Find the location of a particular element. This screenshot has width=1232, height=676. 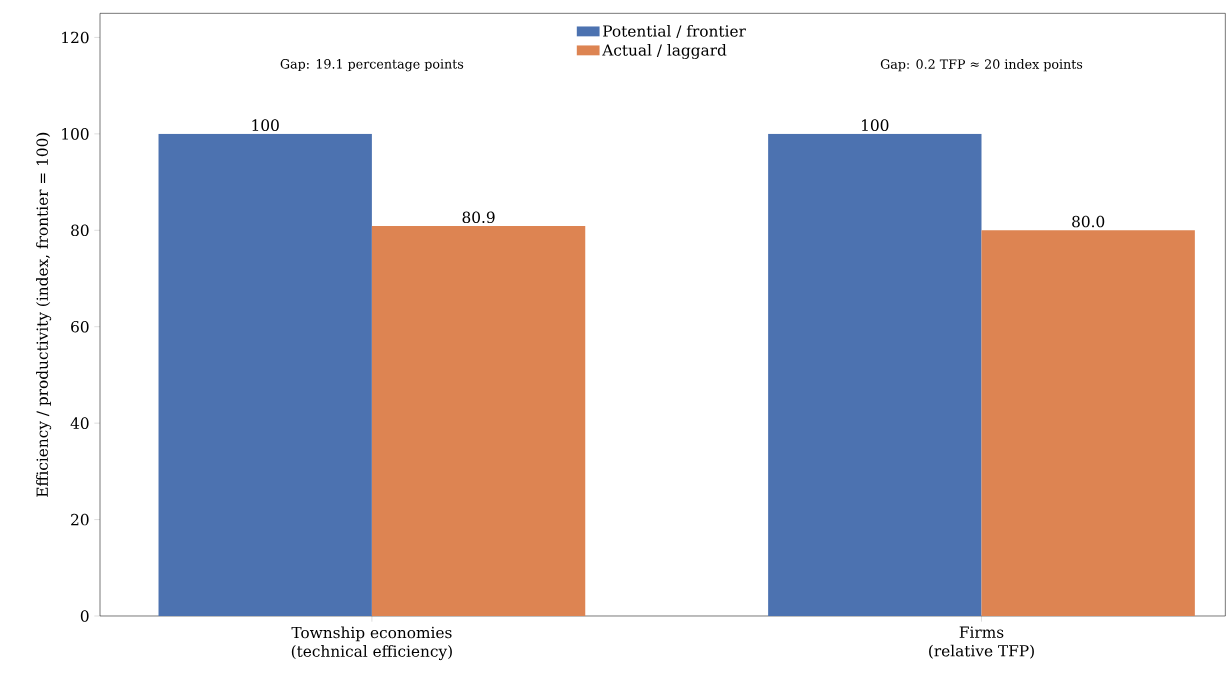

legend-label: Potential / frontier is located at coordinates (674, 31).